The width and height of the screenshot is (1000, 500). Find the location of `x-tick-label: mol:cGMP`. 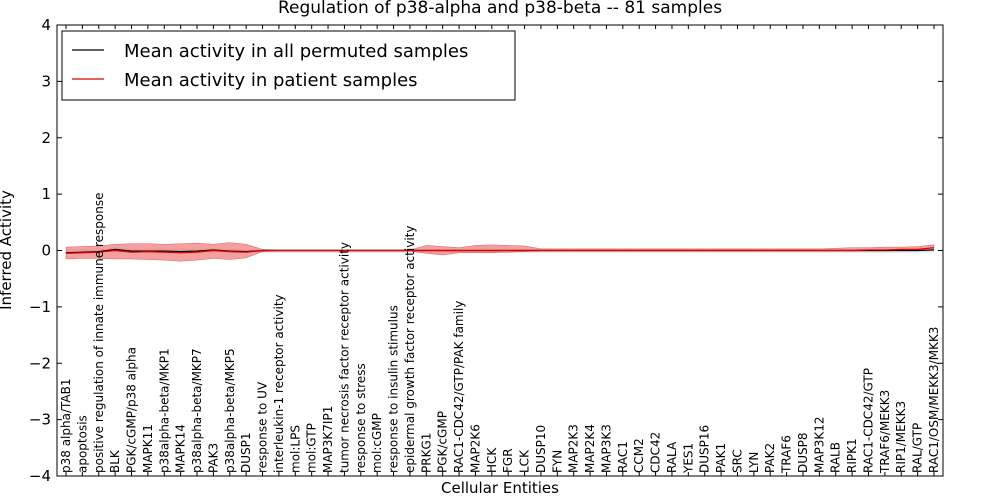

x-tick-label: mol:cGMP is located at coordinates (377, 443).